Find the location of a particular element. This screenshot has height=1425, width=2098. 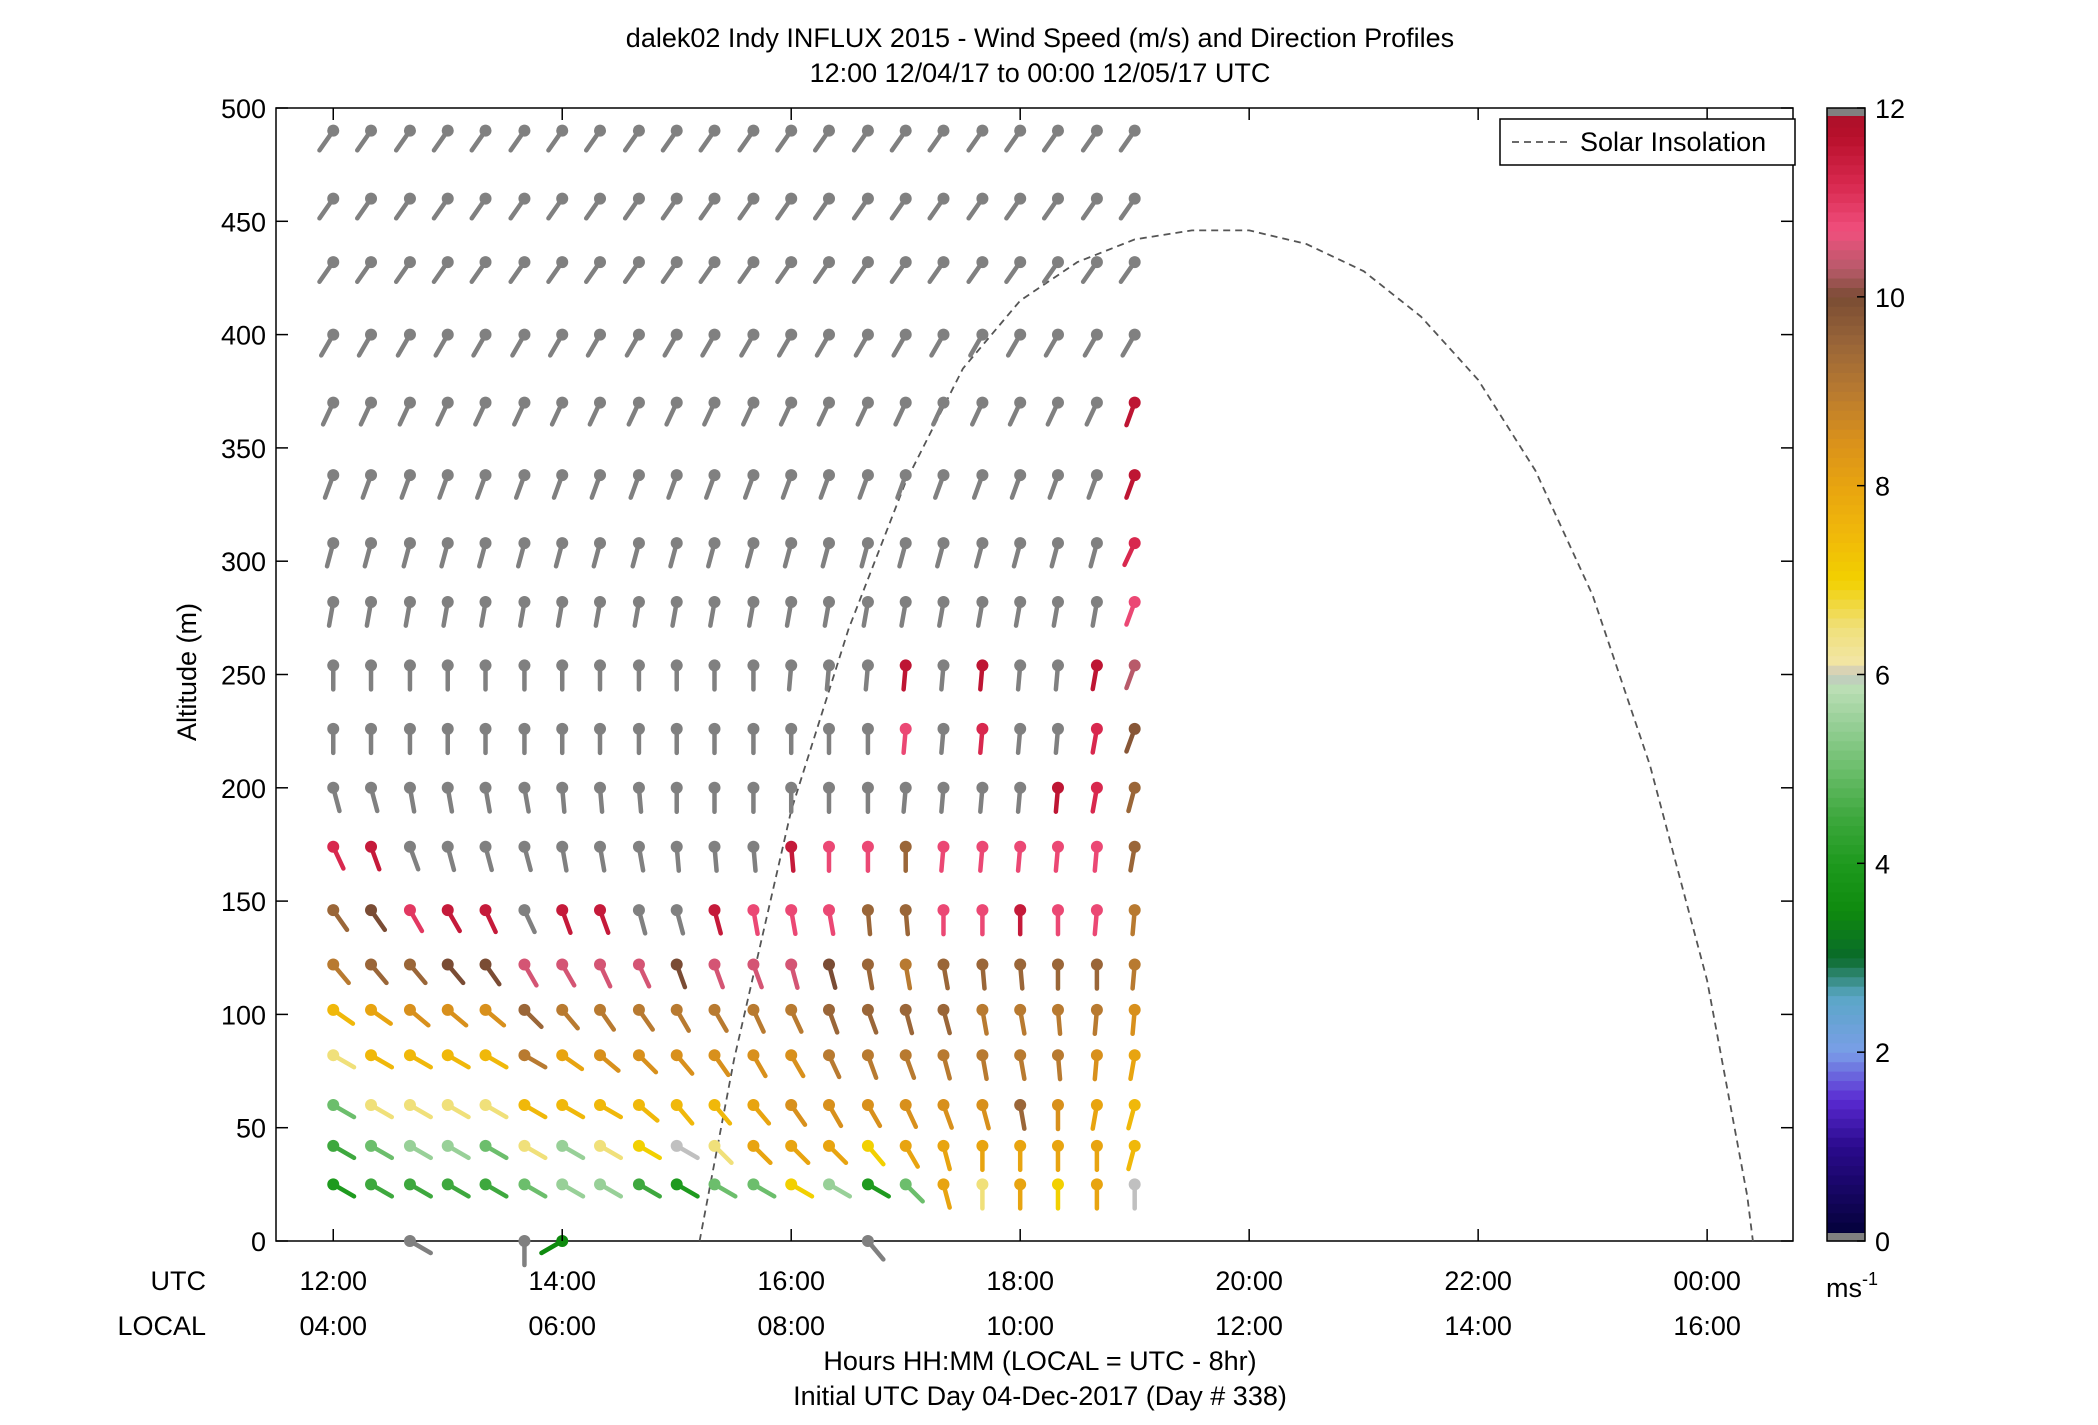

y-tick-label: 50 is located at coordinates (251, 1129).